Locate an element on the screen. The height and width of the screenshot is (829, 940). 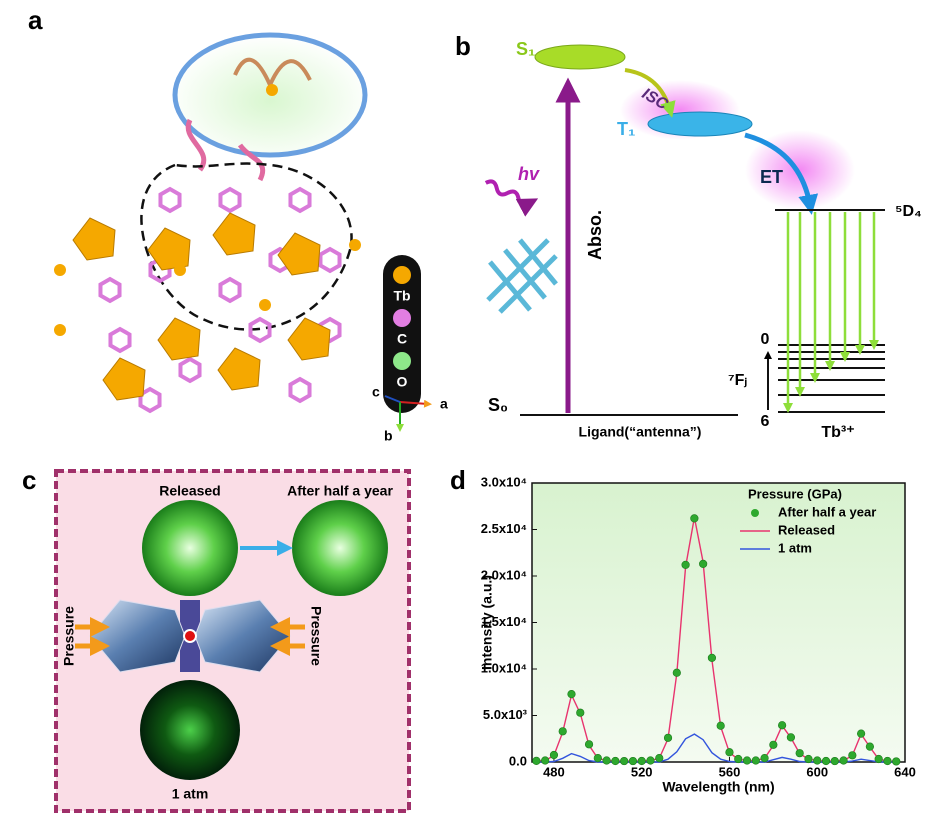
level-number: 6 is located at coordinates (765, 421).